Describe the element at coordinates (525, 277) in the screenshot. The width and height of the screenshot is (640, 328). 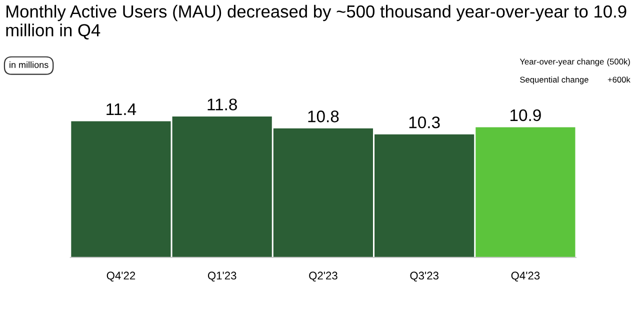
I see `x-tick-label: Q4'23` at that location.